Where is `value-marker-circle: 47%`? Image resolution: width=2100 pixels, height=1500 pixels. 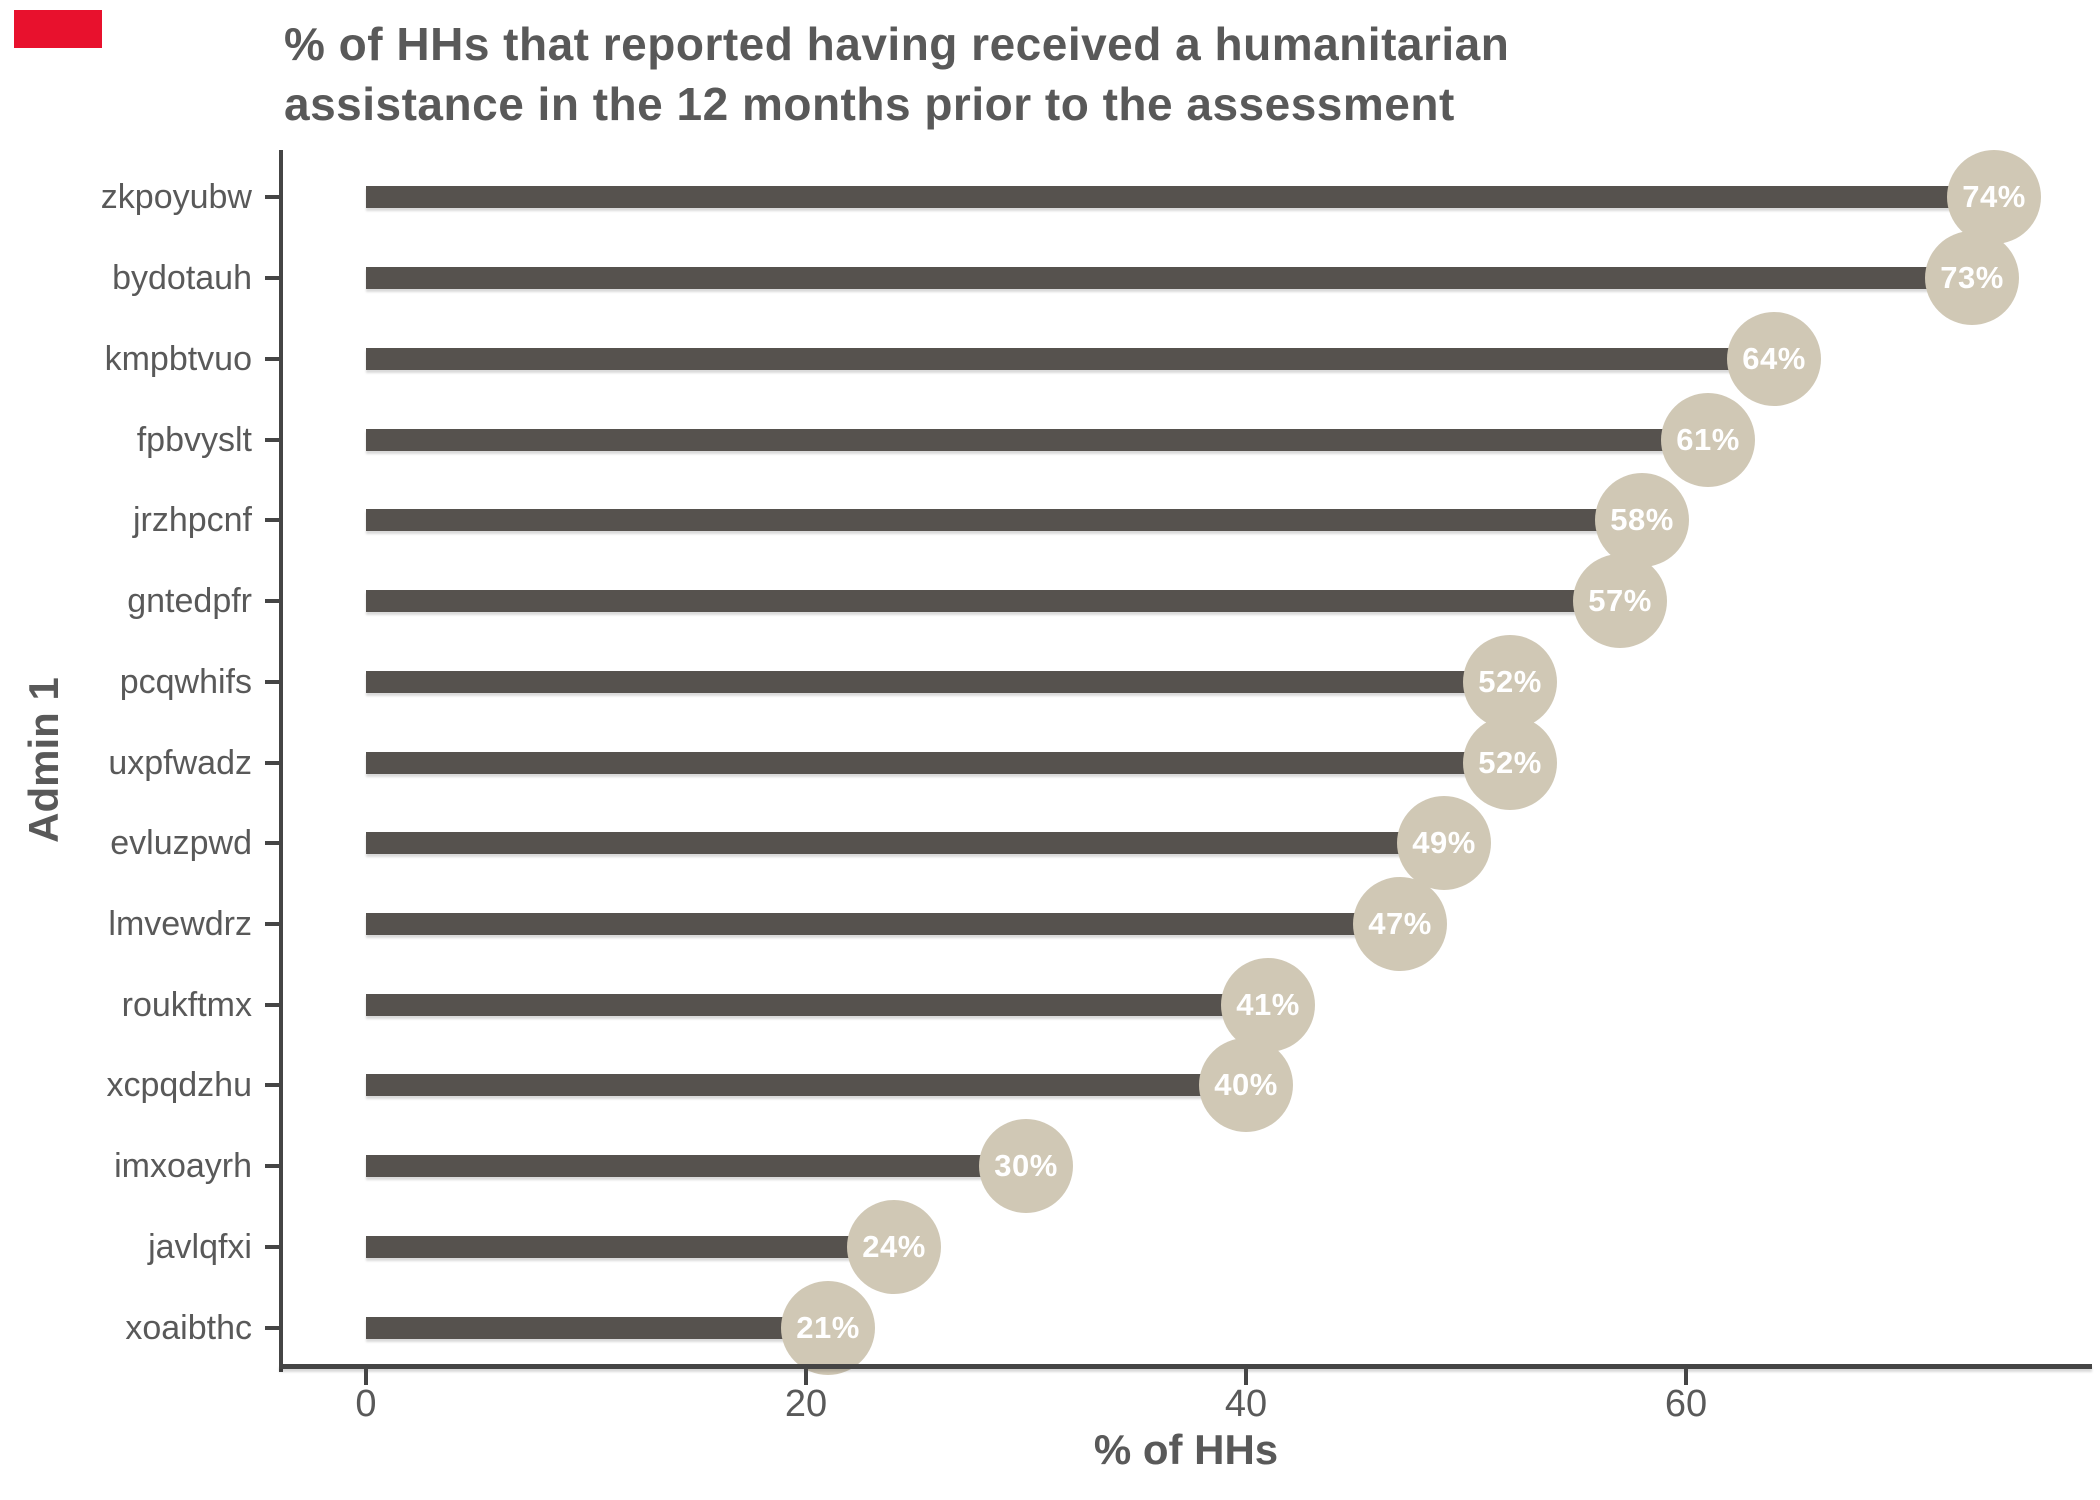
value-marker-circle: 47% is located at coordinates (1400, 923).